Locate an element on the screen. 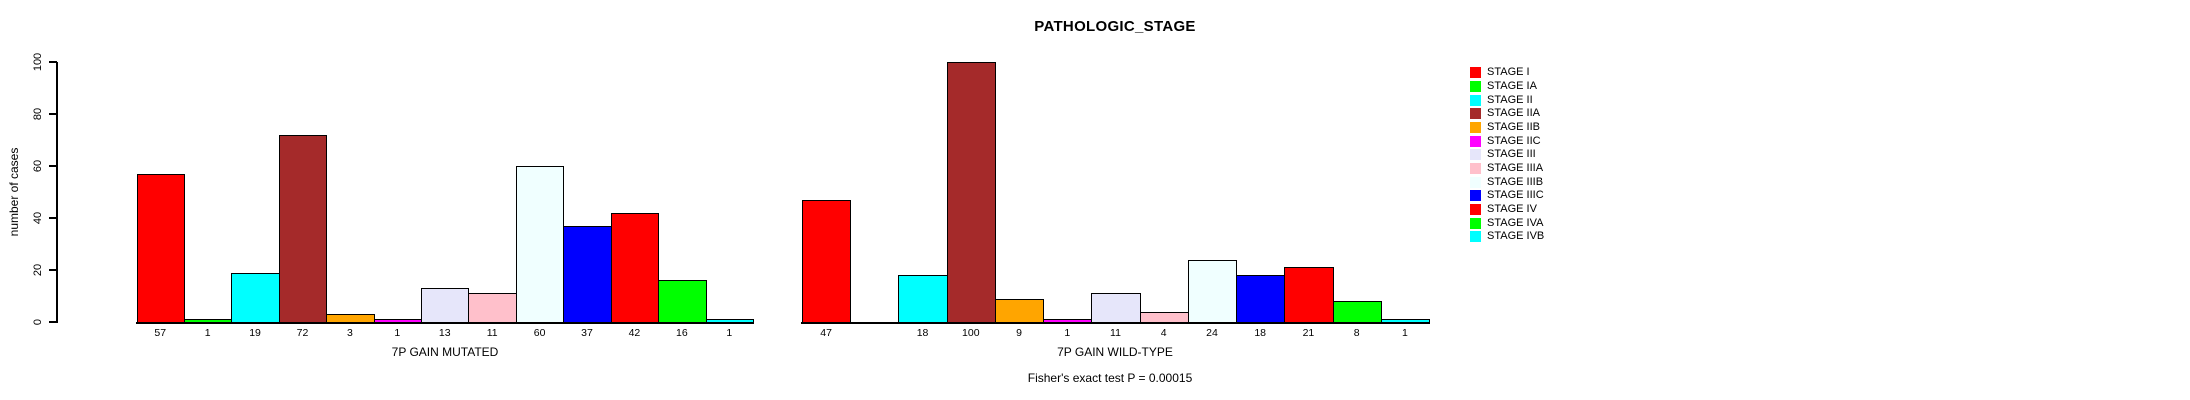  legend-item-stage-iiia: STAGE IIIA is located at coordinates (1507, 169).